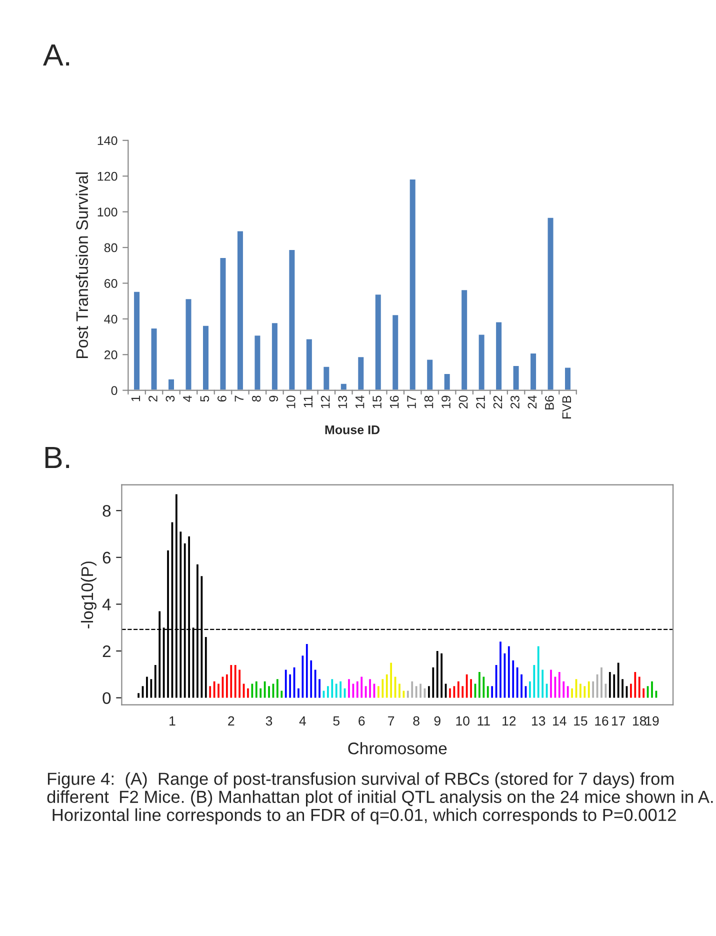 The height and width of the screenshot is (936, 716). What do you see at coordinates (106, 651) in the screenshot?
I see `y-tick-label: 2` at bounding box center [106, 651].